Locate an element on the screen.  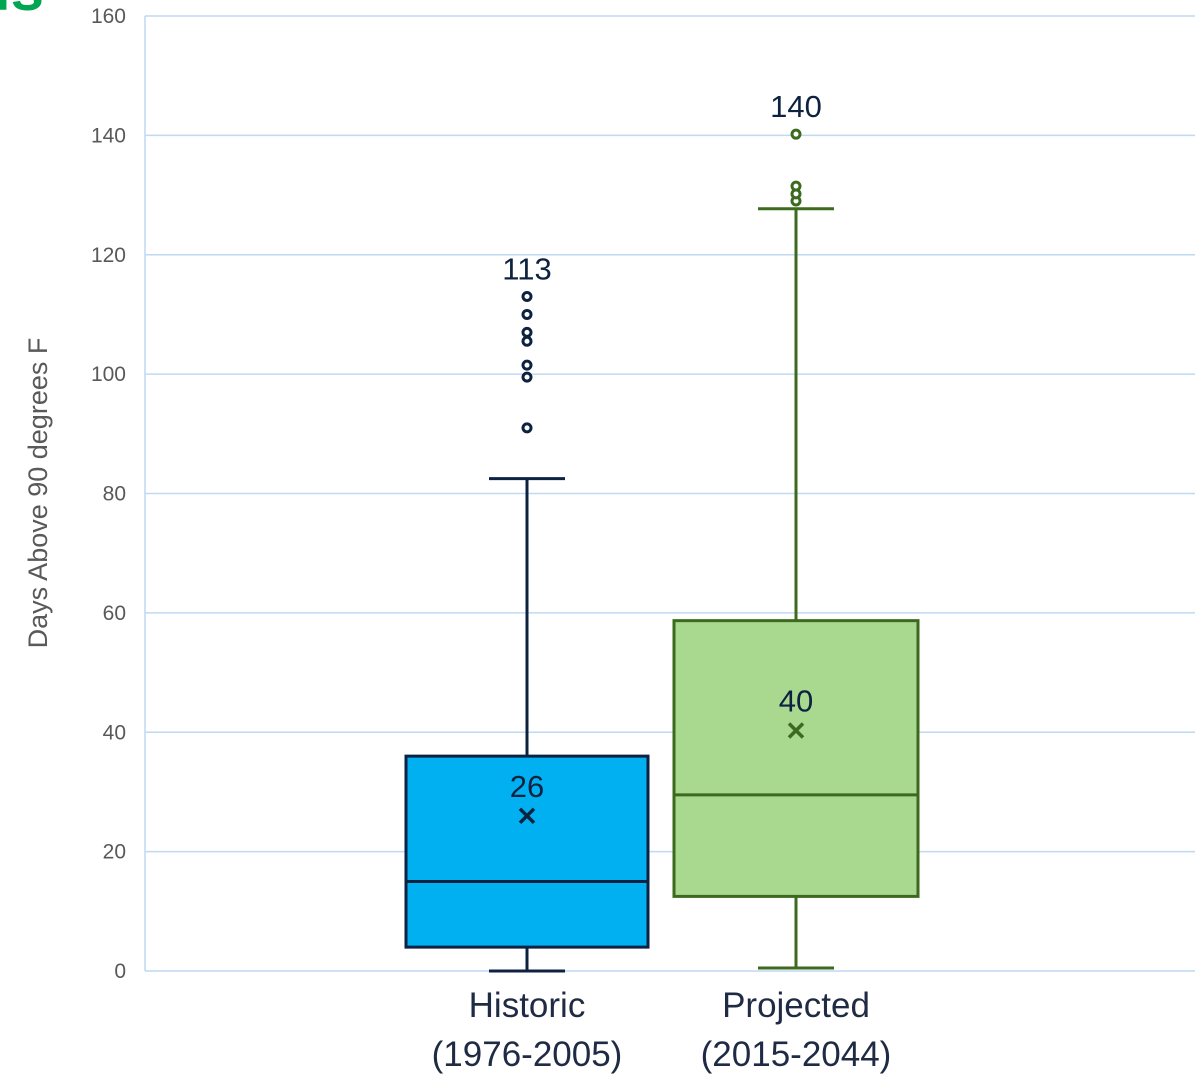
y-axis-ticks: 0 20 40 60 80 100 120 140 160 is located at coordinates (108, 494).